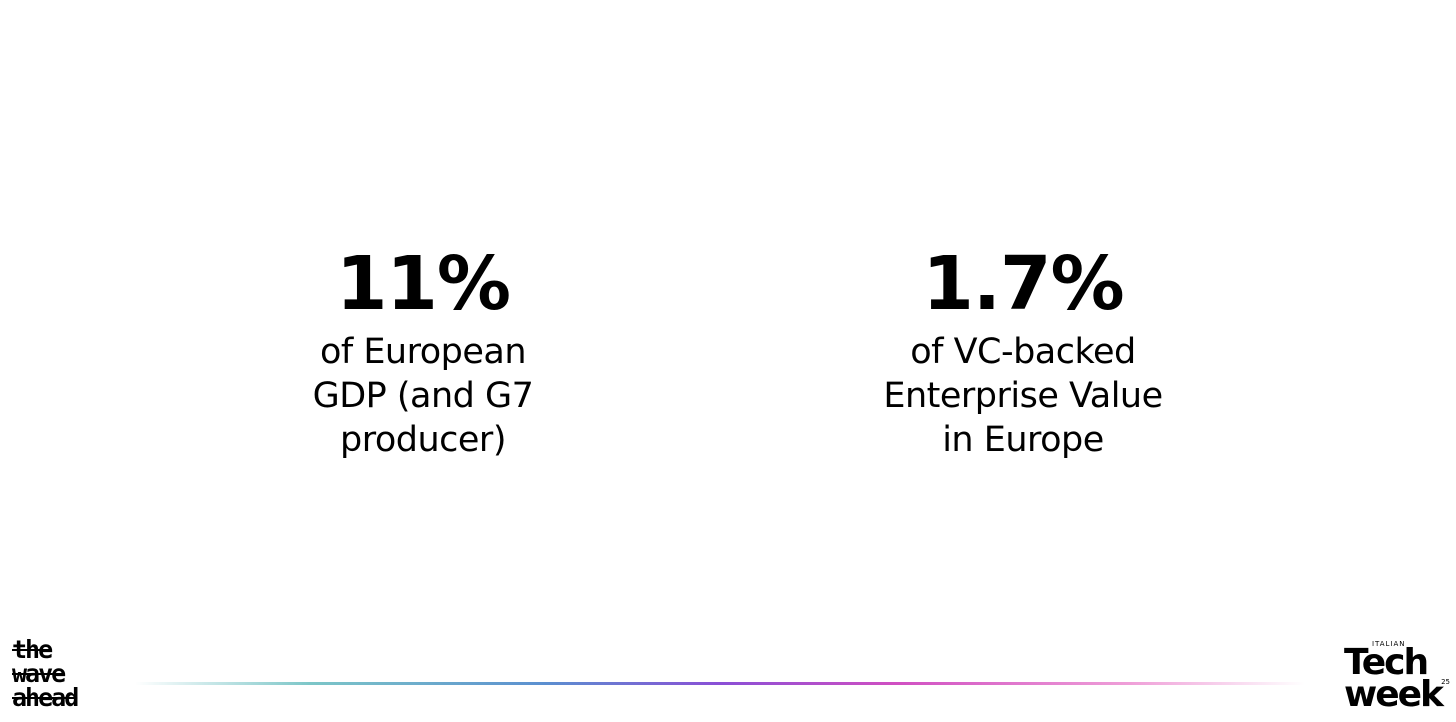  I want to click on logo-text: Tech, so click(1386, 662).